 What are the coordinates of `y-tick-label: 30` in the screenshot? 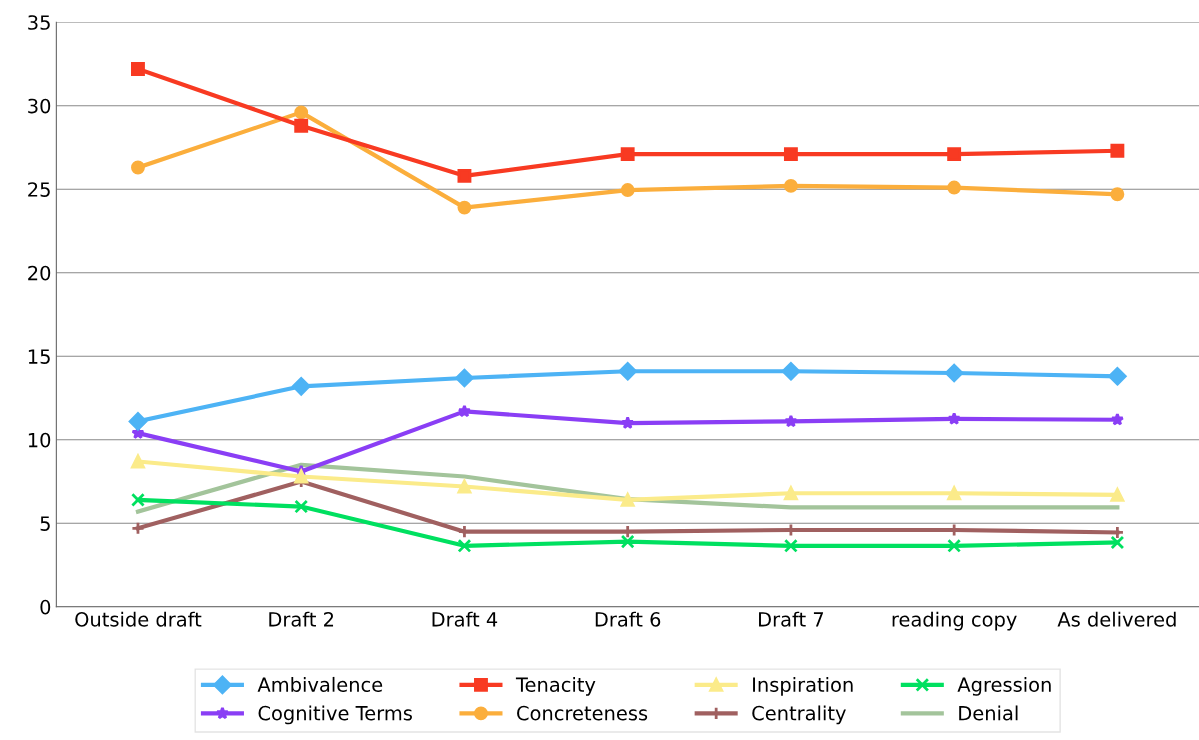 It's located at (39, 106).